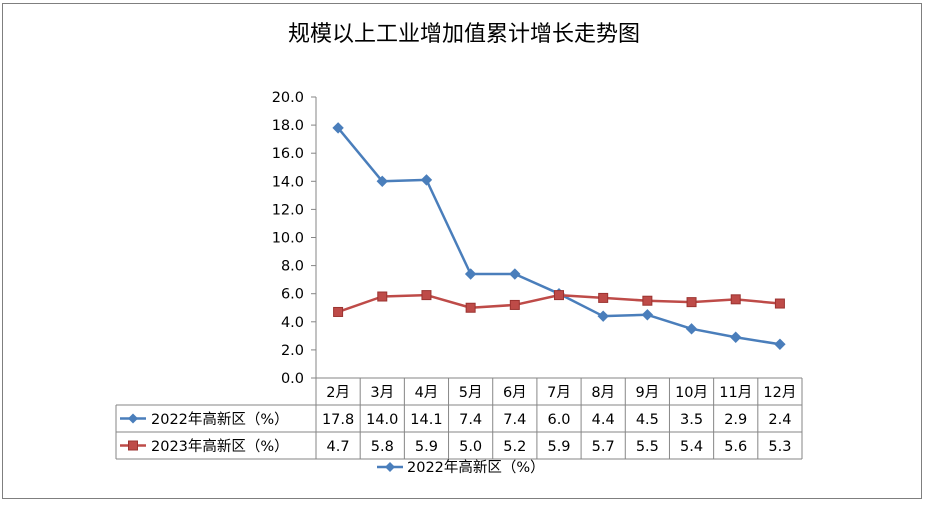 The height and width of the screenshot is (505, 928). I want to click on y-tick-label: 16.0, so click(288, 154).